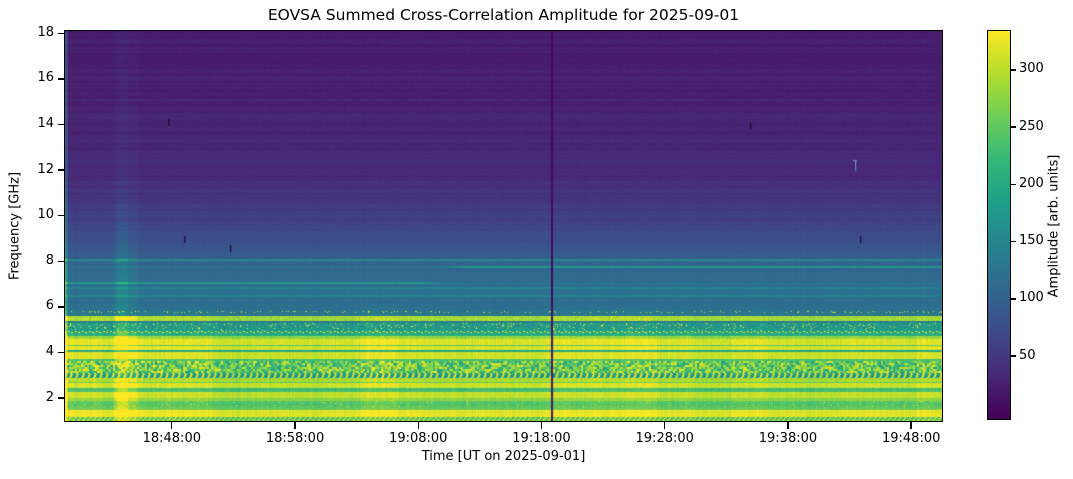 The image size is (1073, 479). I want to click on colorbar-tick-label: 150, so click(1031, 241).